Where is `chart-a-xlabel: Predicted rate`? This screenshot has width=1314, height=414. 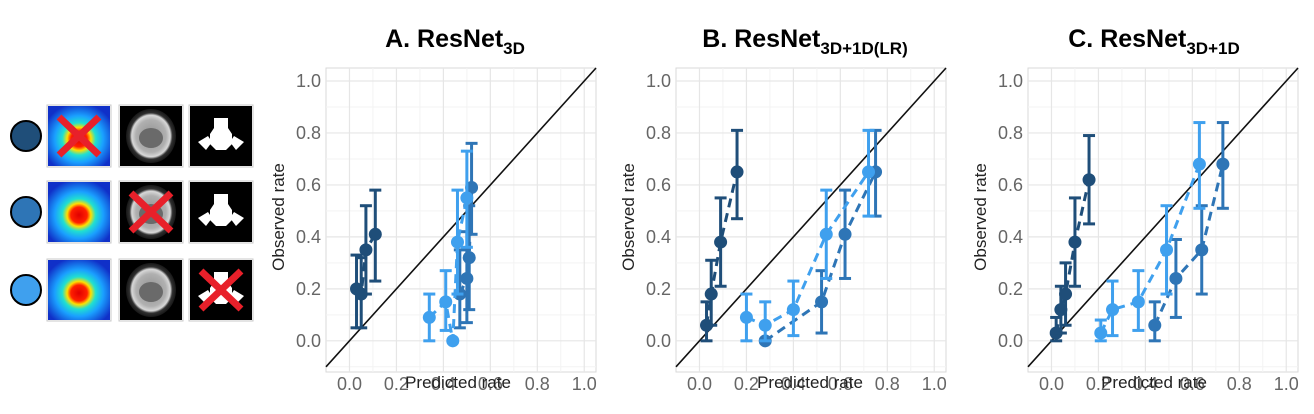 chart-a-xlabel: Predicted rate is located at coordinates (458, 382).